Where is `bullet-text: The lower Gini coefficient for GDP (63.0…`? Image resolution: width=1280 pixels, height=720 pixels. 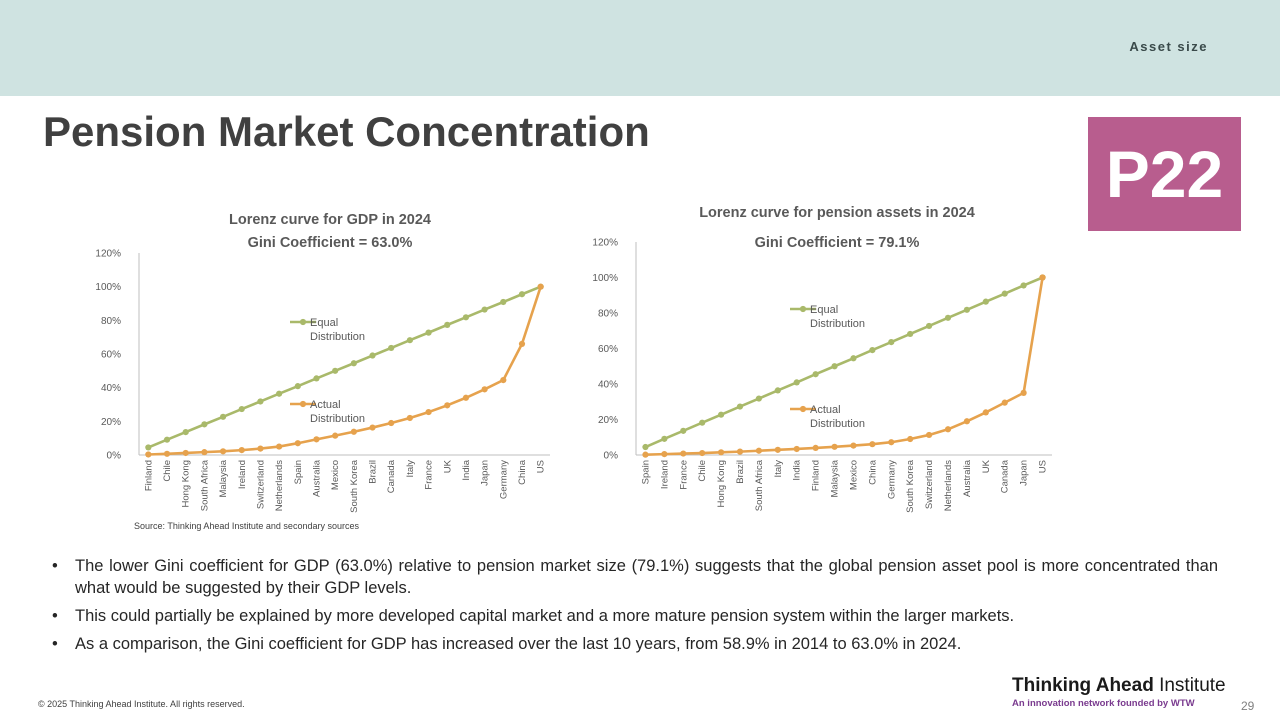 bullet-text: The lower Gini coefficient for GDP (63.0… is located at coordinates (646, 577).